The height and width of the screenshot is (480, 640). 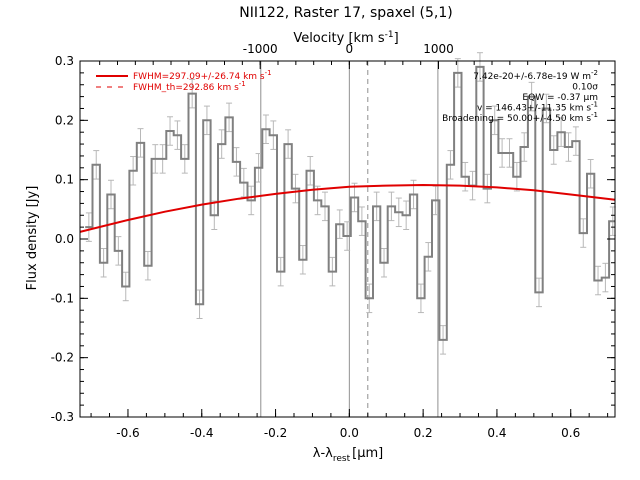 I want to click on fit-annotation: v = 146.43+/-11.35 km s-1, so click(x=537, y=107).